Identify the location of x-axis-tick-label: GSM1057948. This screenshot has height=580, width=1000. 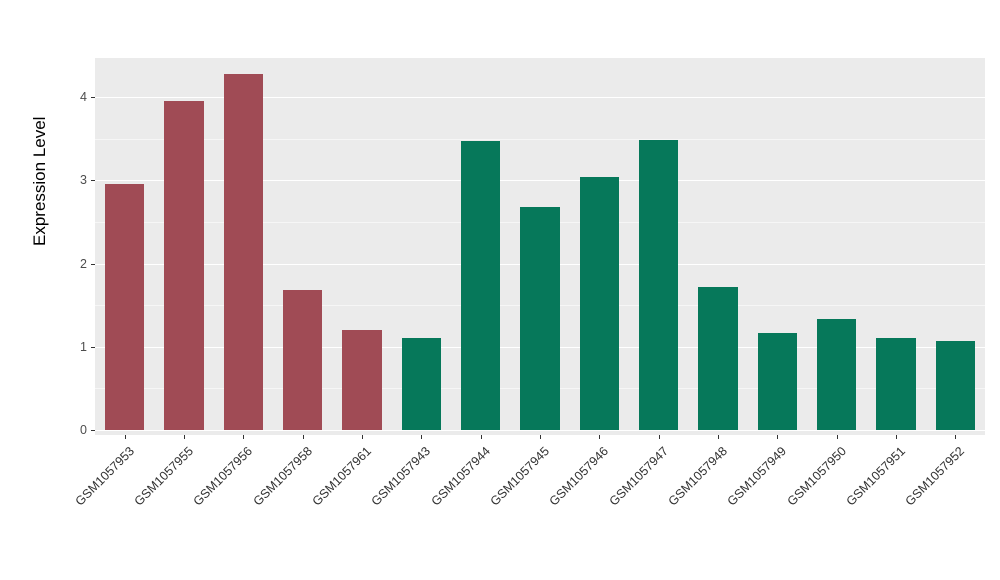
(697, 476).